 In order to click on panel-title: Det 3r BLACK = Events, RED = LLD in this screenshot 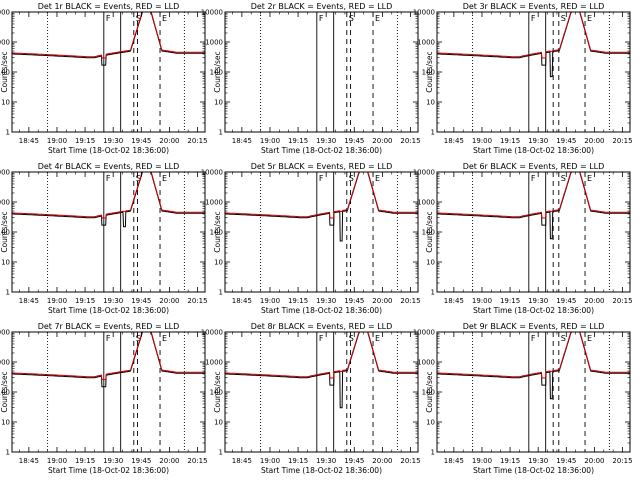, I will do `click(534, 6)`.